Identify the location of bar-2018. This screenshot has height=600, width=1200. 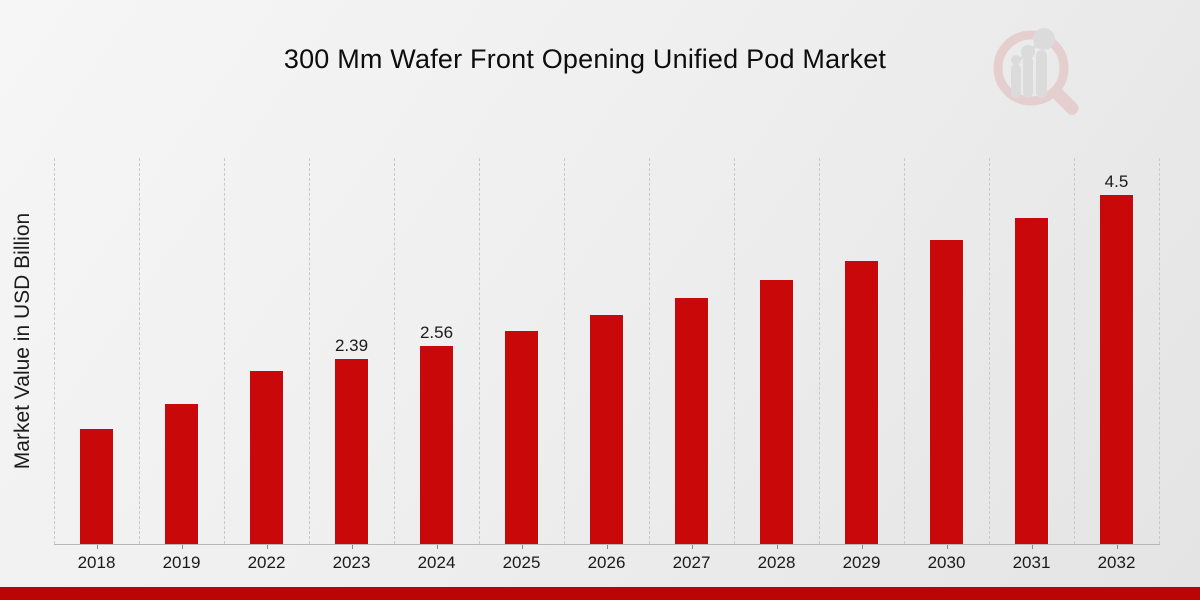
(96, 486).